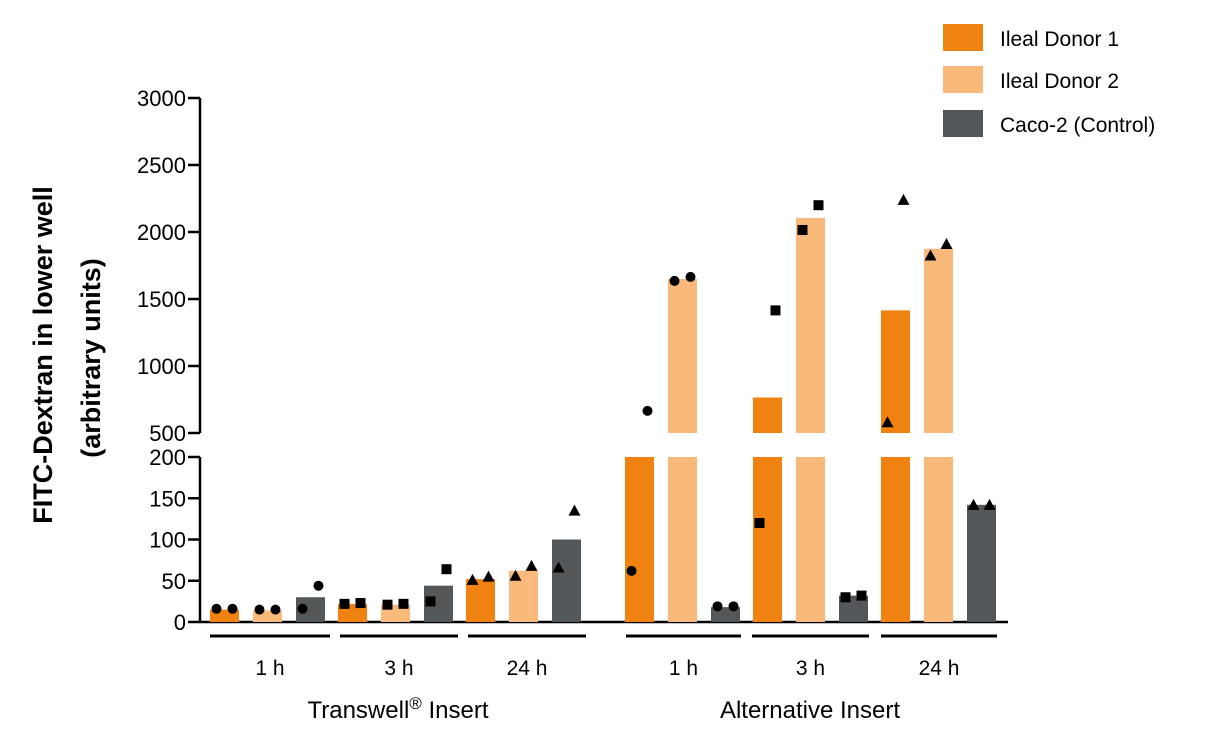  I want to click on y-tick-label: 100, so click(167, 540).